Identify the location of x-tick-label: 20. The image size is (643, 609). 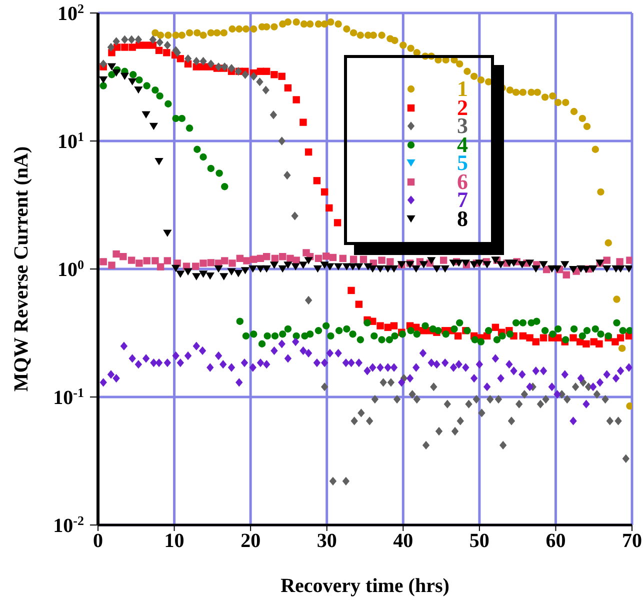
(250, 541).